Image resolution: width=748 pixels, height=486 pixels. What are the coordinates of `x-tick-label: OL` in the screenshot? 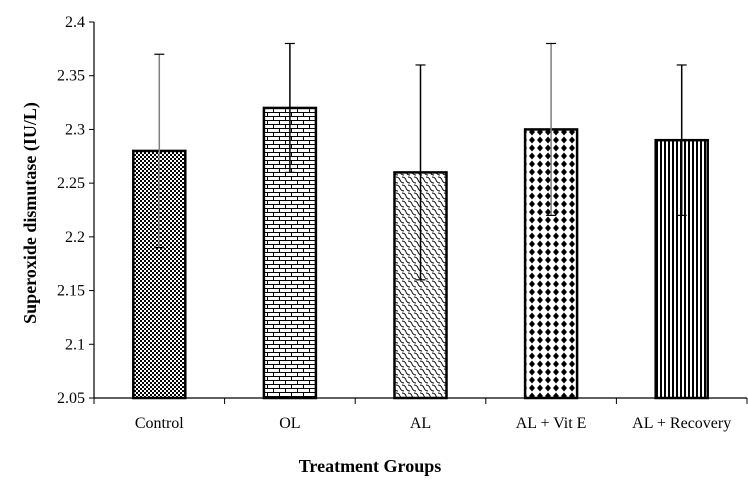 It's located at (289, 423).